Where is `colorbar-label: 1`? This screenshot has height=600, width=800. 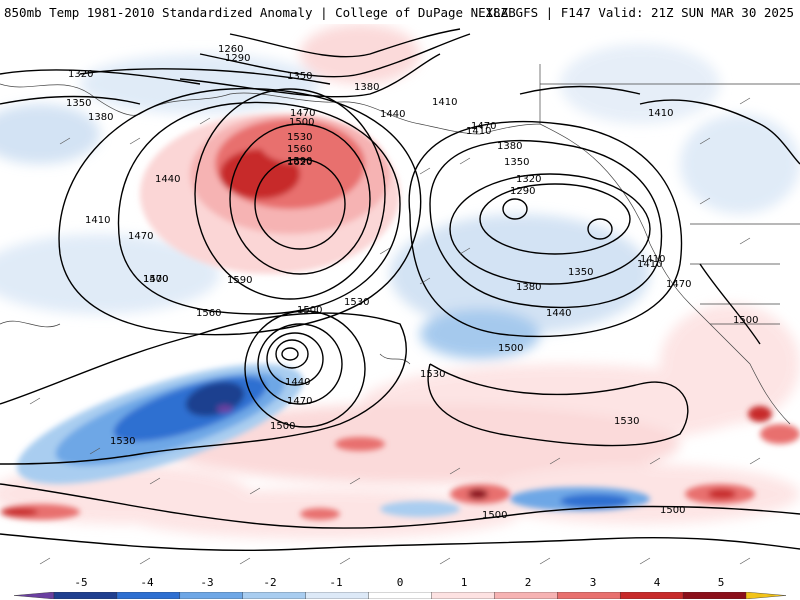
colorbar-label: 1 is located at coordinates (464, 582).